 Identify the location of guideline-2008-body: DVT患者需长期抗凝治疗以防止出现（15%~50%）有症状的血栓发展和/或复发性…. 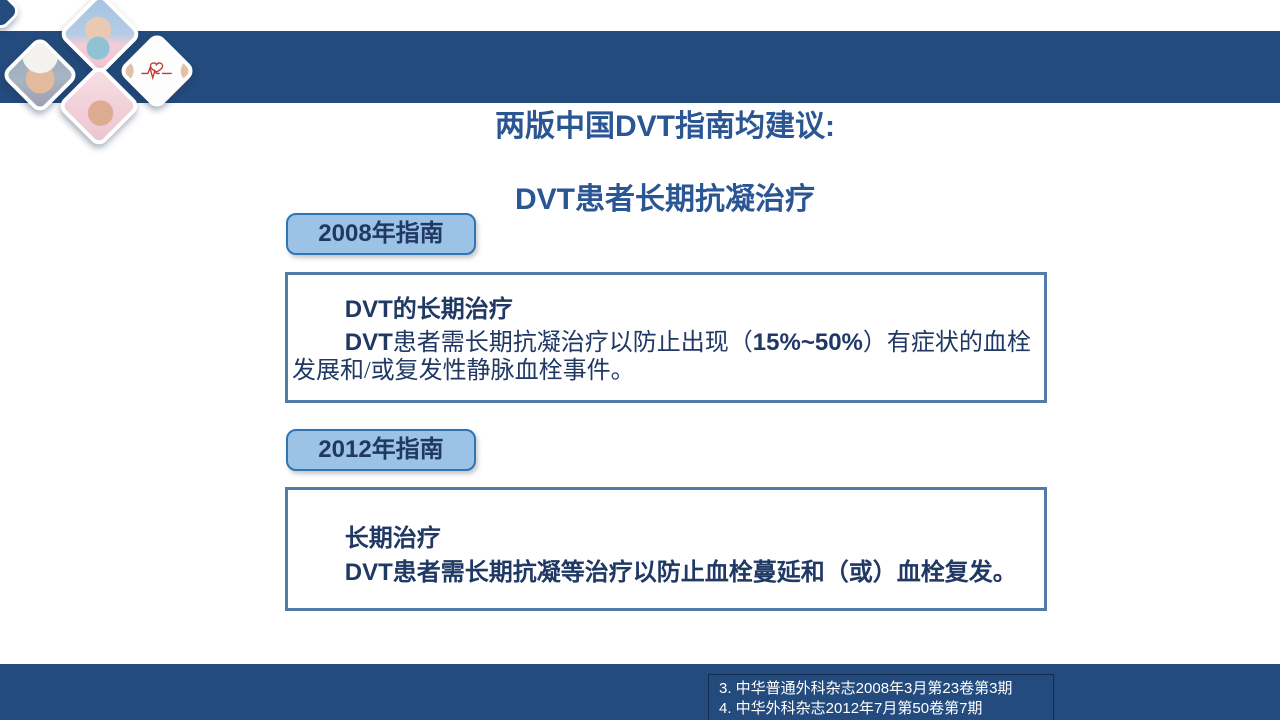
(663, 357).